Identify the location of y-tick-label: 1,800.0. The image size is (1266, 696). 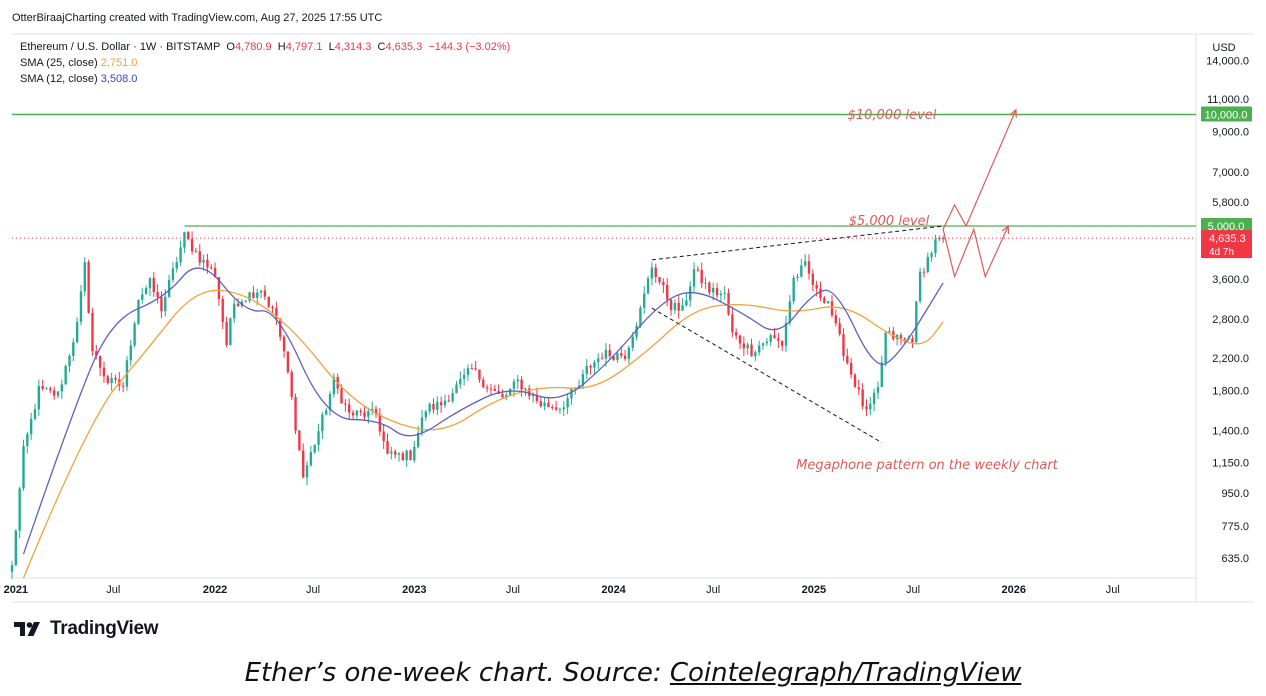
(1230, 391).